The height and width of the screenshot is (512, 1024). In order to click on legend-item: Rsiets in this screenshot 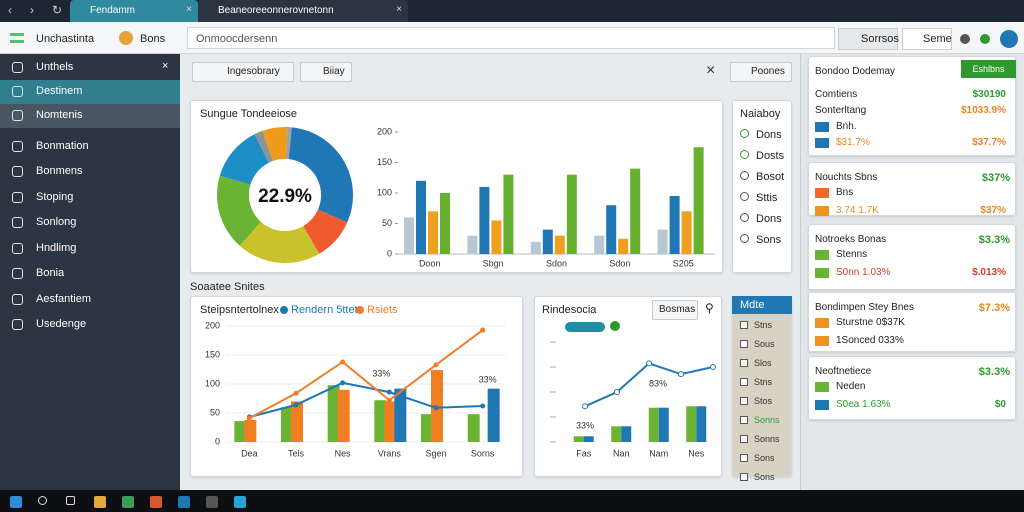, I will do `click(377, 310)`.